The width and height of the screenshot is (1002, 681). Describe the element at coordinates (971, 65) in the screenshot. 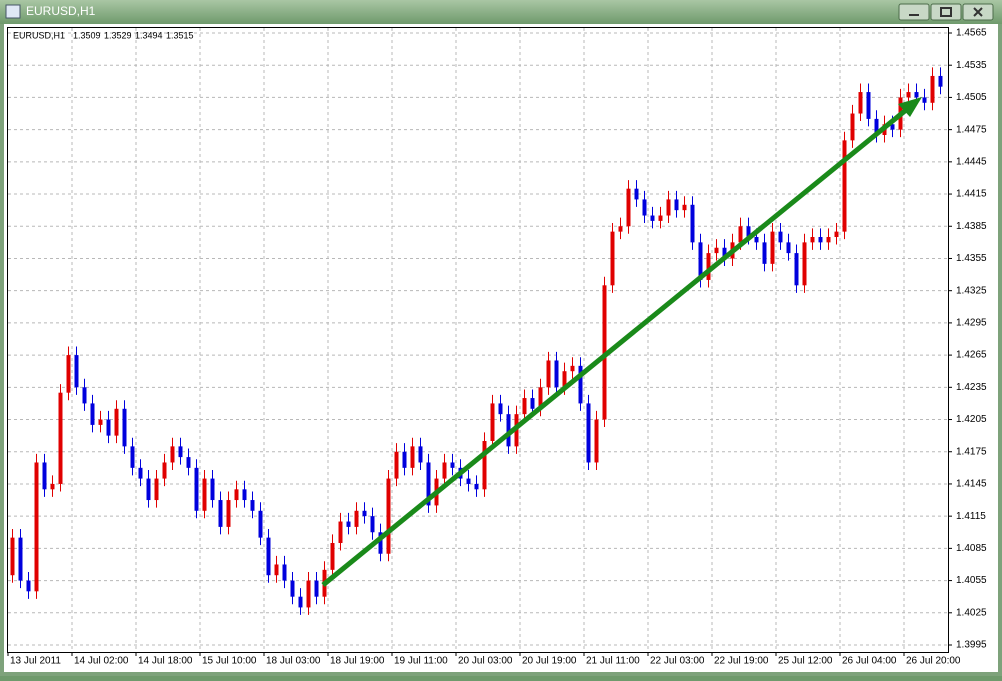

I see `y-tick-label: 1.4535` at that location.